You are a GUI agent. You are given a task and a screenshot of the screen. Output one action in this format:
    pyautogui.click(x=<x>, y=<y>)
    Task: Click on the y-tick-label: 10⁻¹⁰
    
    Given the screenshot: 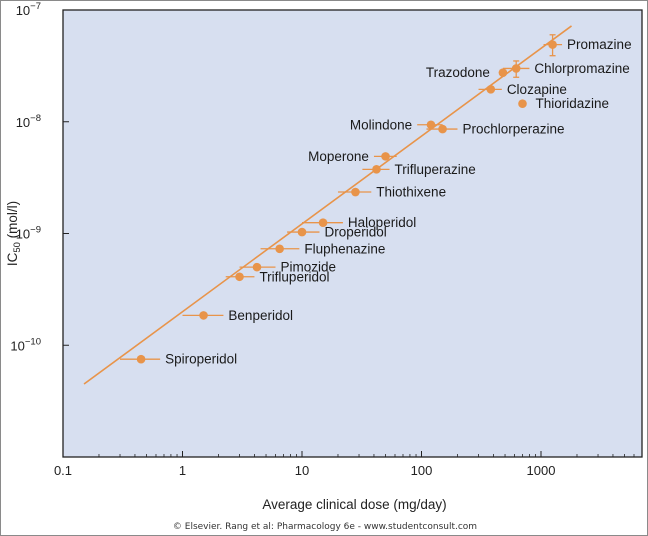 What is the action you would take?
    pyautogui.click(x=25, y=344)
    